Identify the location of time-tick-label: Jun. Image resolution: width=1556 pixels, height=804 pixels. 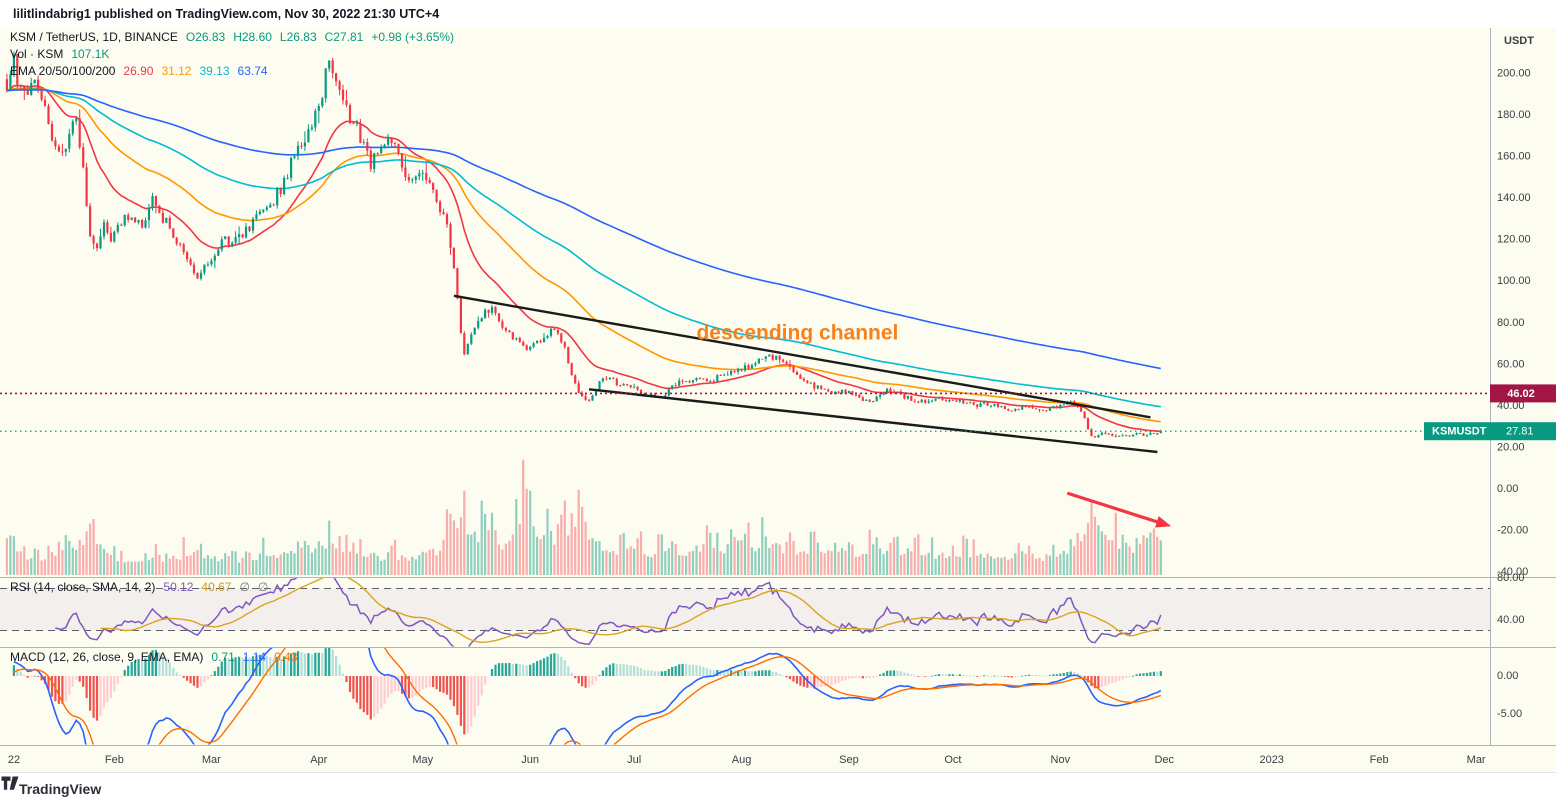
(530, 760).